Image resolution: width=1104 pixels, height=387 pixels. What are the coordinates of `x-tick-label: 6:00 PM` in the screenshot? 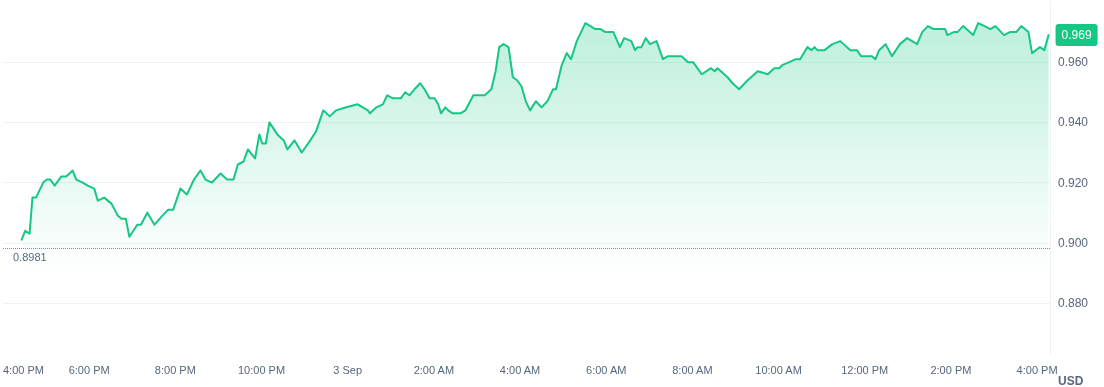 It's located at (89, 369).